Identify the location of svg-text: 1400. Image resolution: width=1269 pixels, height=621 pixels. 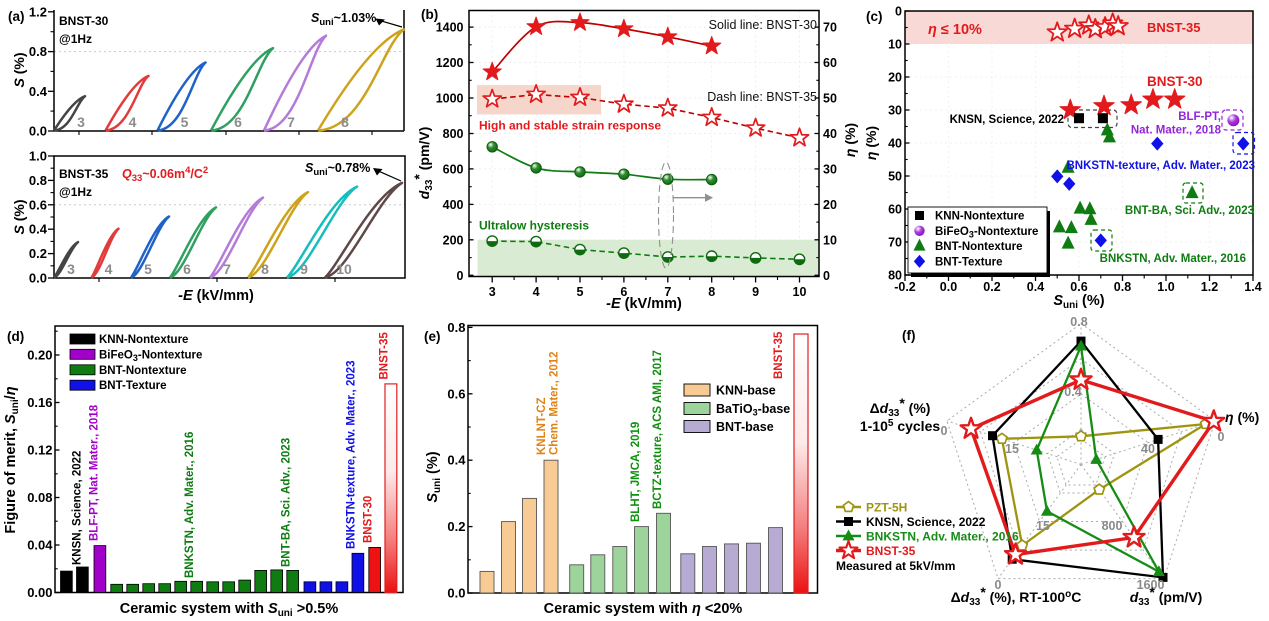
(450, 28).